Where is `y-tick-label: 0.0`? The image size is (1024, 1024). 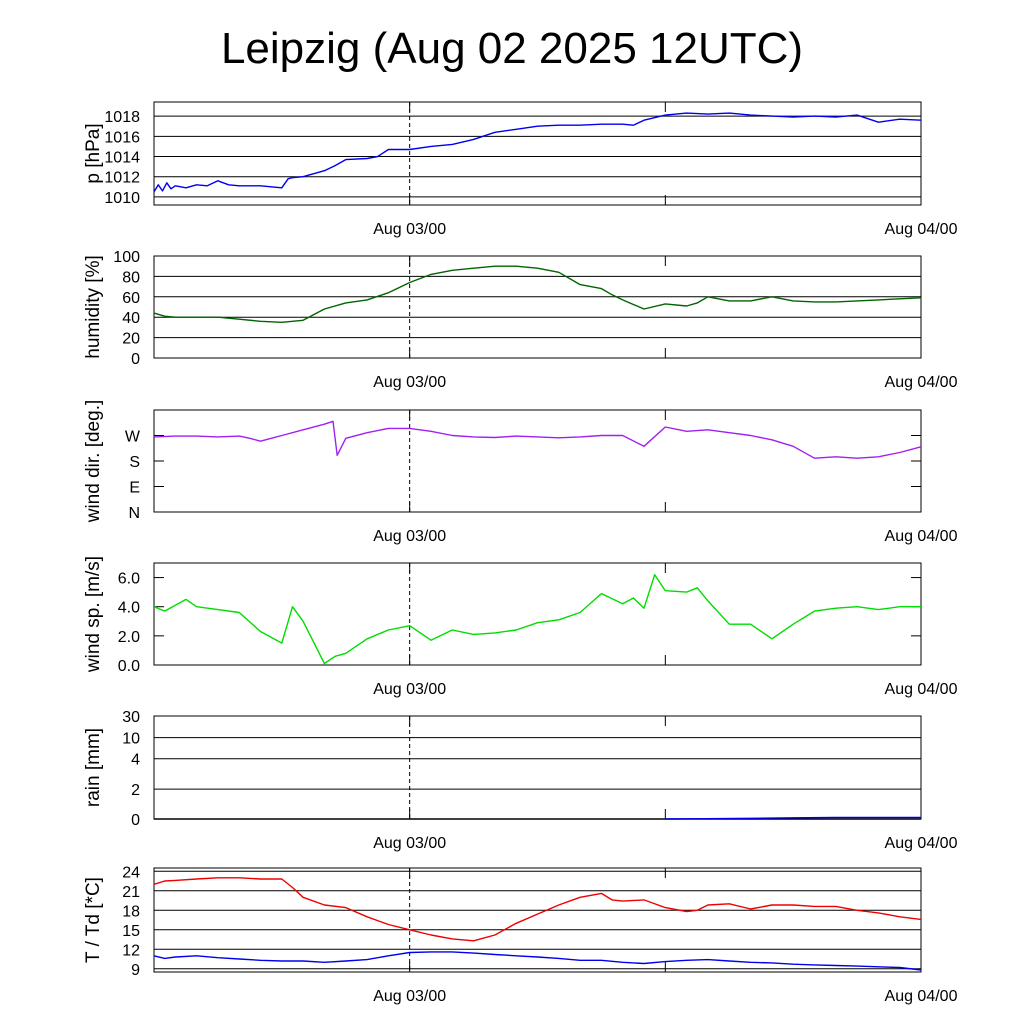 y-tick-label: 0.0 is located at coordinates (129, 666).